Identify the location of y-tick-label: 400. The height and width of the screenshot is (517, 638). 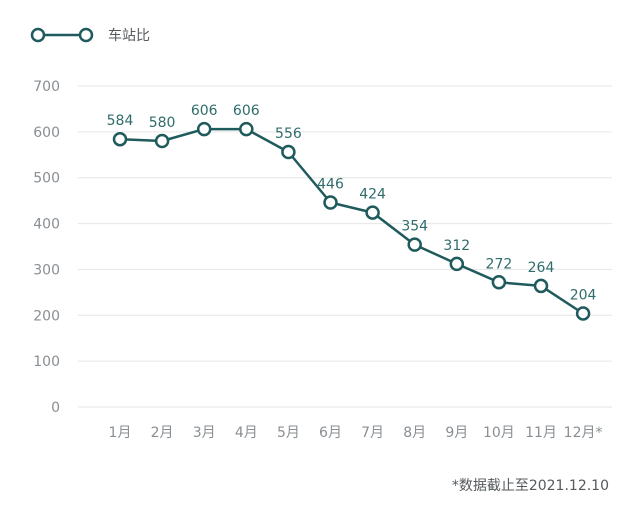
(46, 225).